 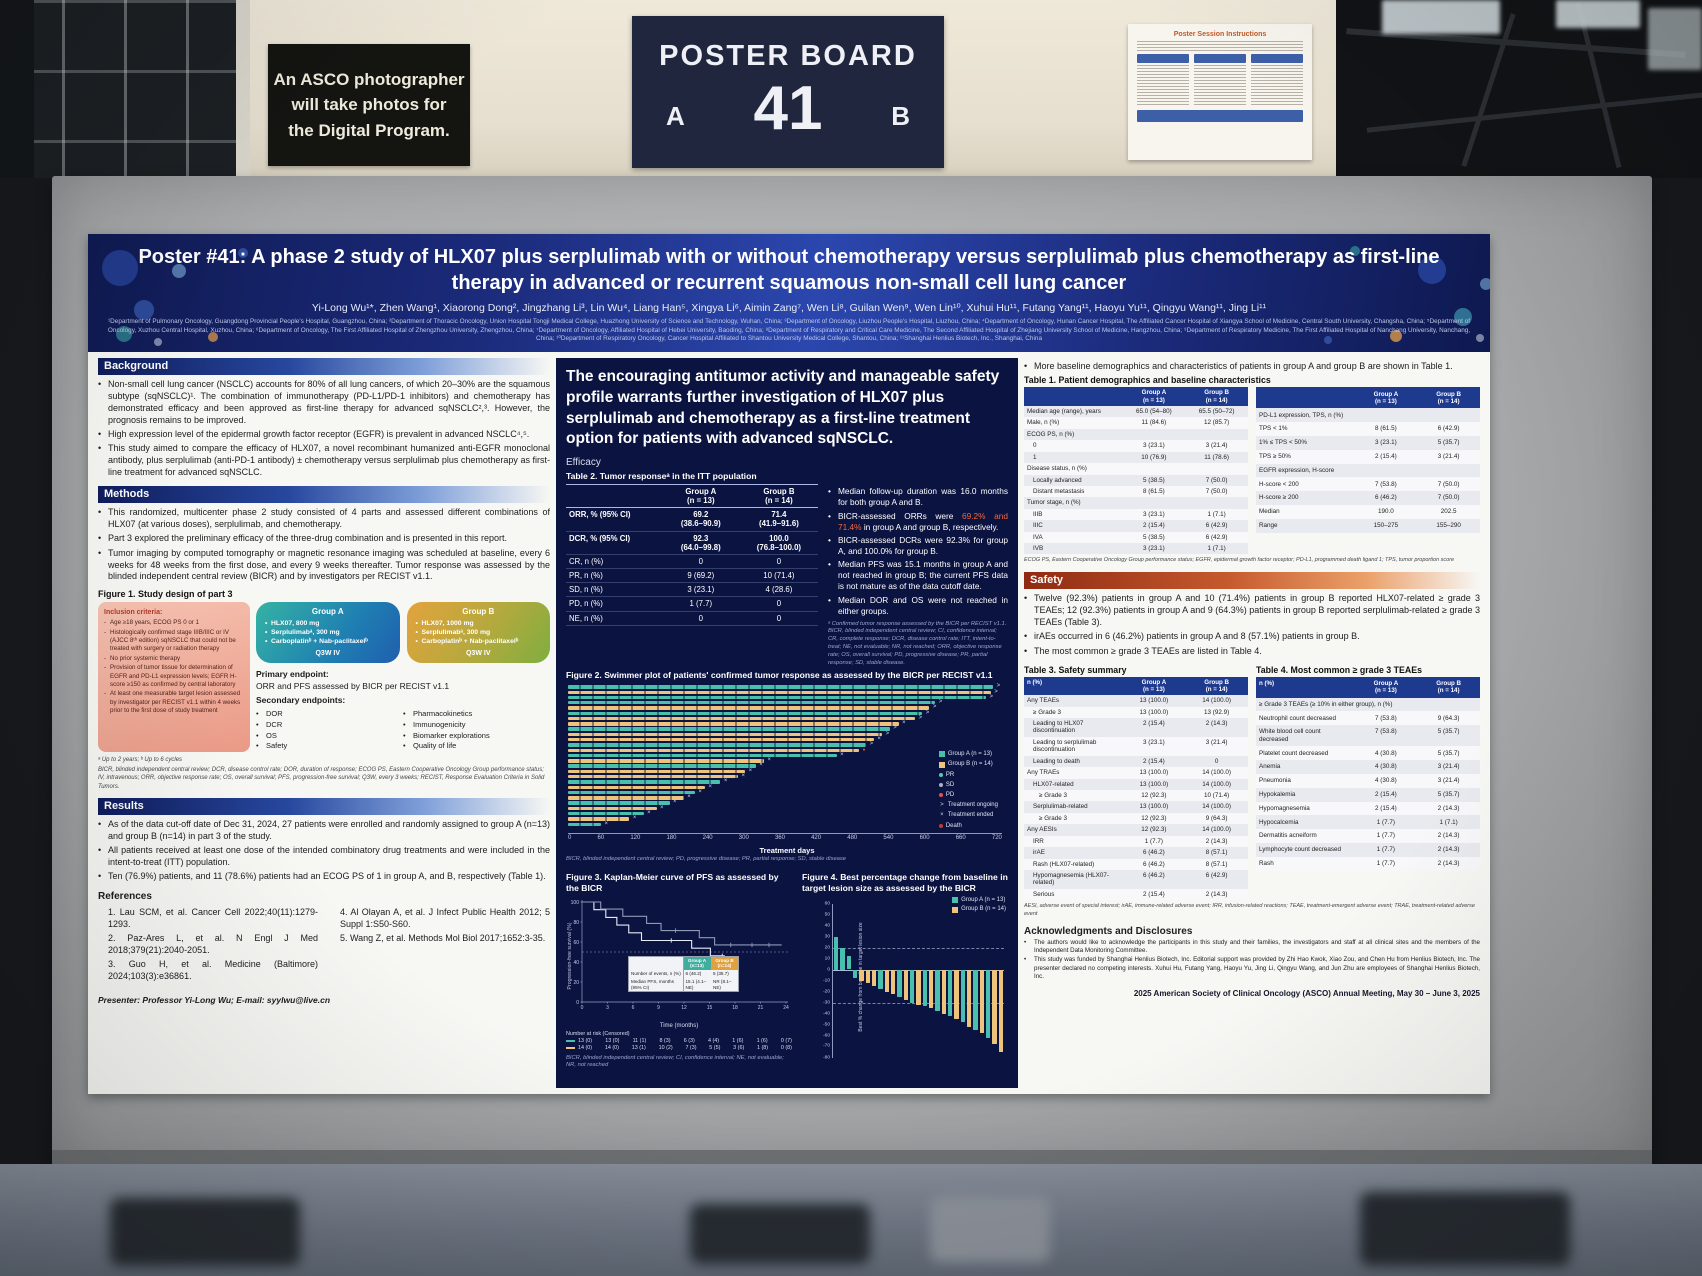 I want to click on span-el: Group B (n = 14), so click(x=983, y=909).